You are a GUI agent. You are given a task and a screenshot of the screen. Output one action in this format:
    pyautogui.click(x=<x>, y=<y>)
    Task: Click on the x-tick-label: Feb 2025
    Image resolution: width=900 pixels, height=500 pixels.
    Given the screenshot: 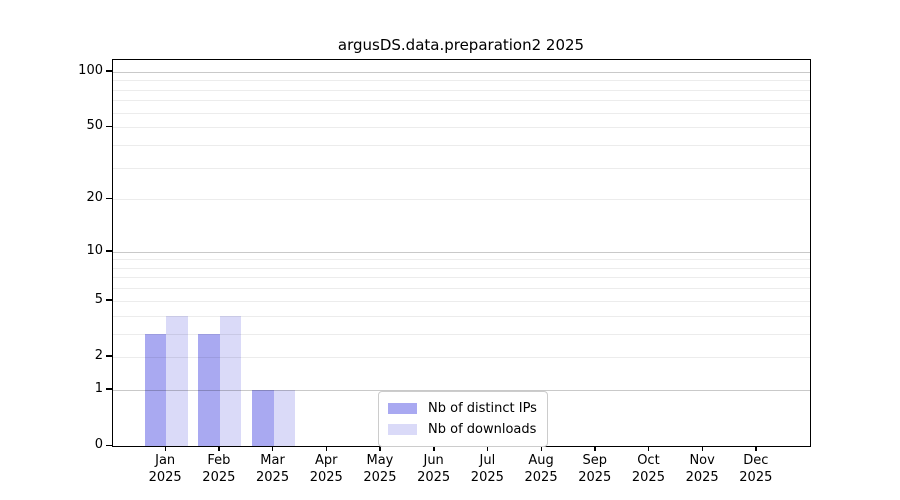 What is the action you would take?
    pyautogui.click(x=219, y=469)
    